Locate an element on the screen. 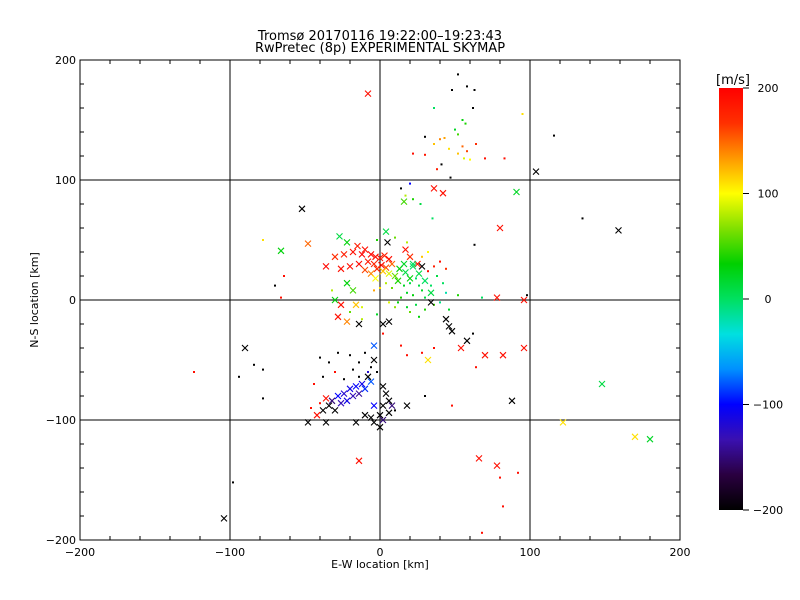  colorbar is located at coordinates (731, 299).